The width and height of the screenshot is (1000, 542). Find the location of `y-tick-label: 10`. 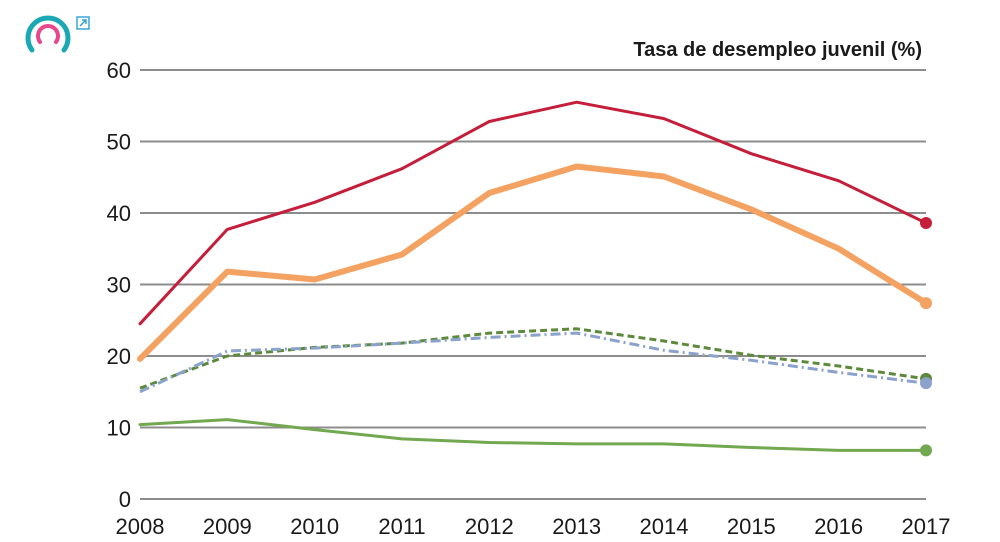

y-tick-label: 10 is located at coordinates (119, 428).